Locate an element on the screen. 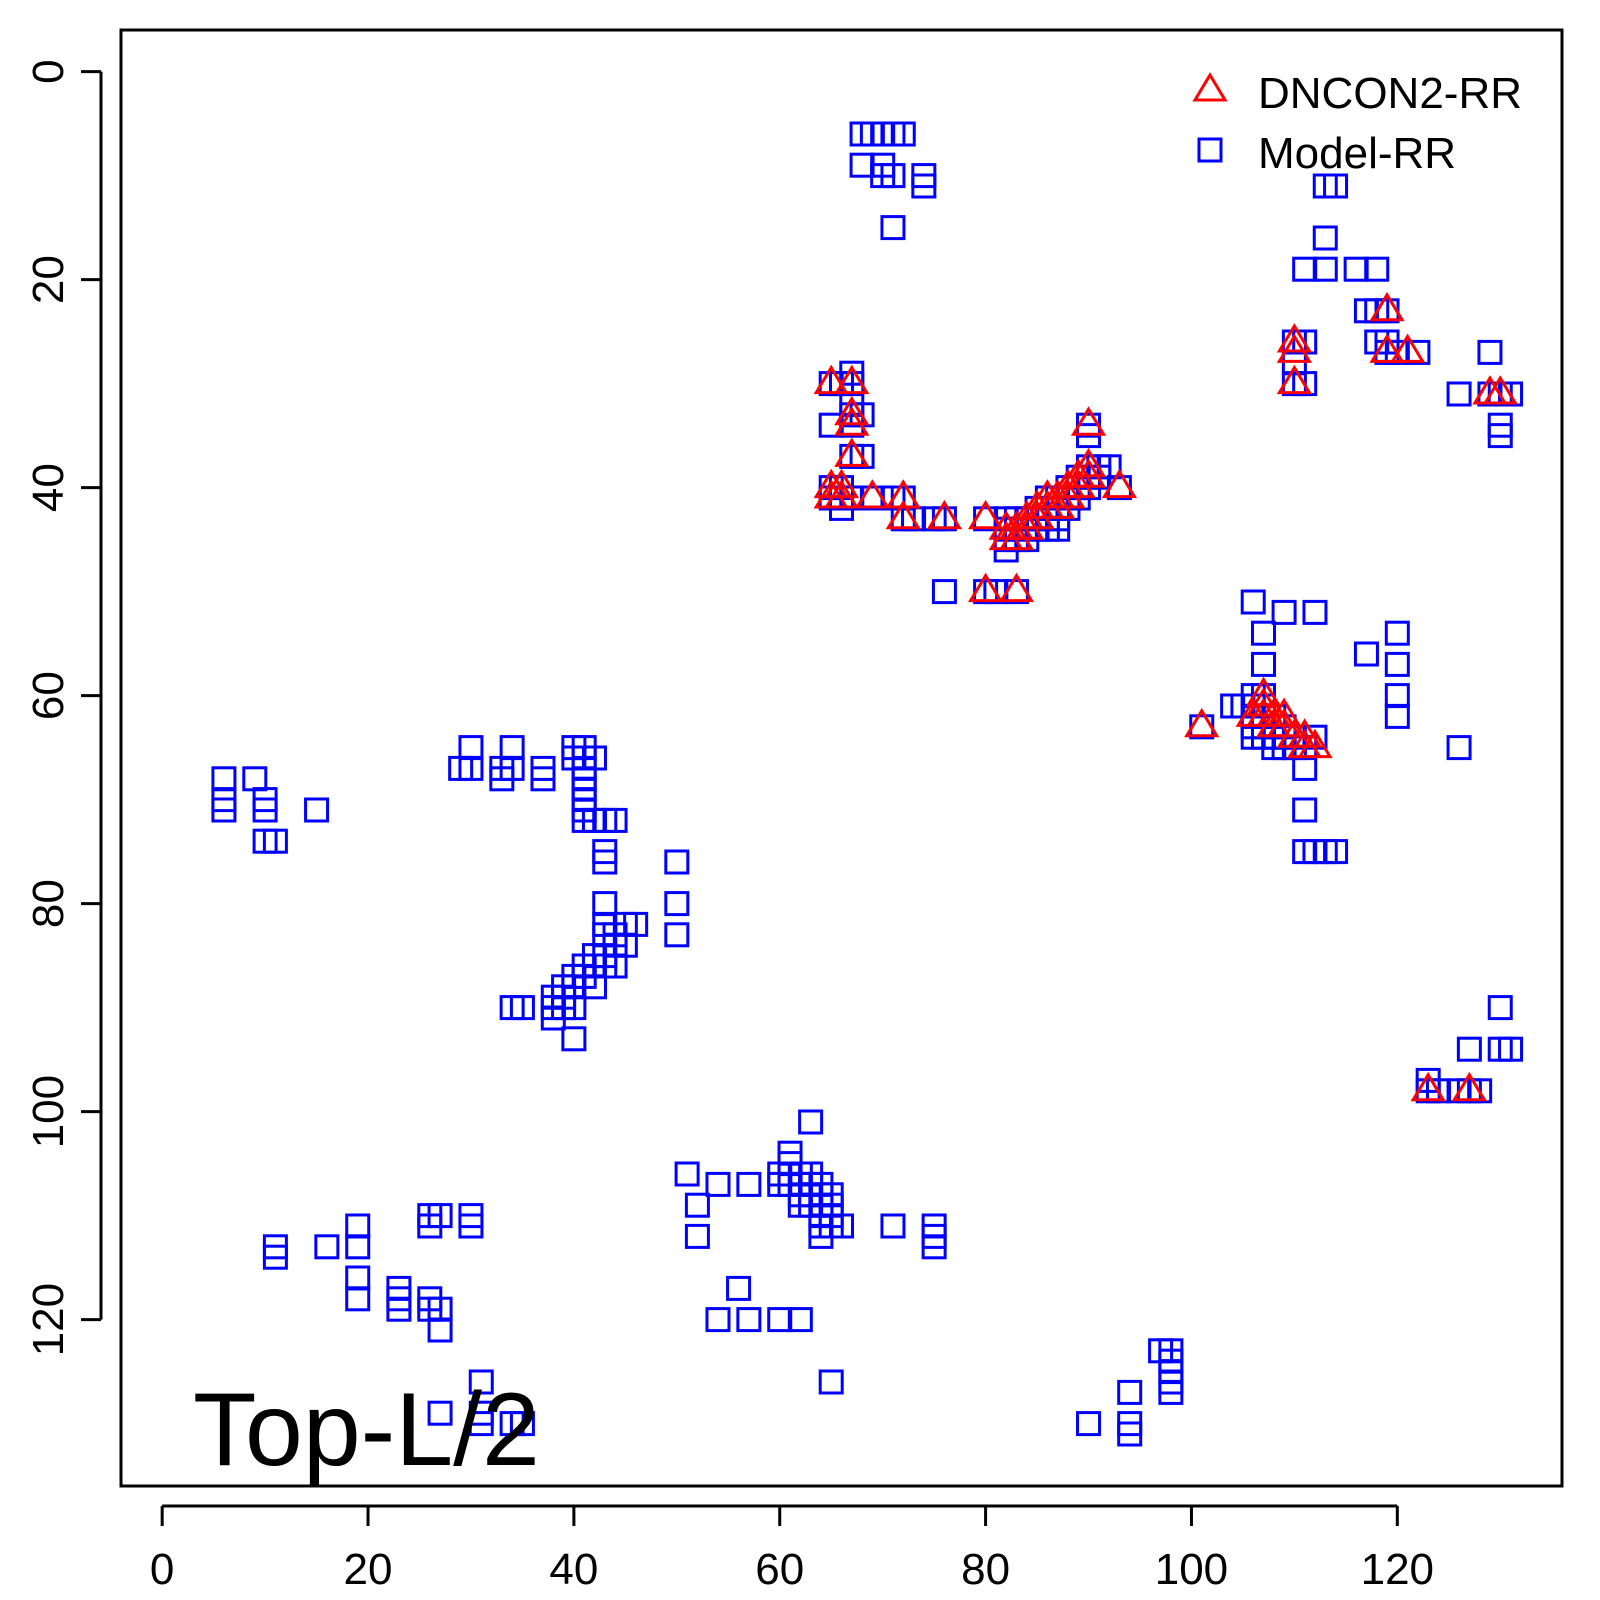 Image resolution: width=1600 pixels, height=1600 pixels. legend-square-icon is located at coordinates (1210, 150).